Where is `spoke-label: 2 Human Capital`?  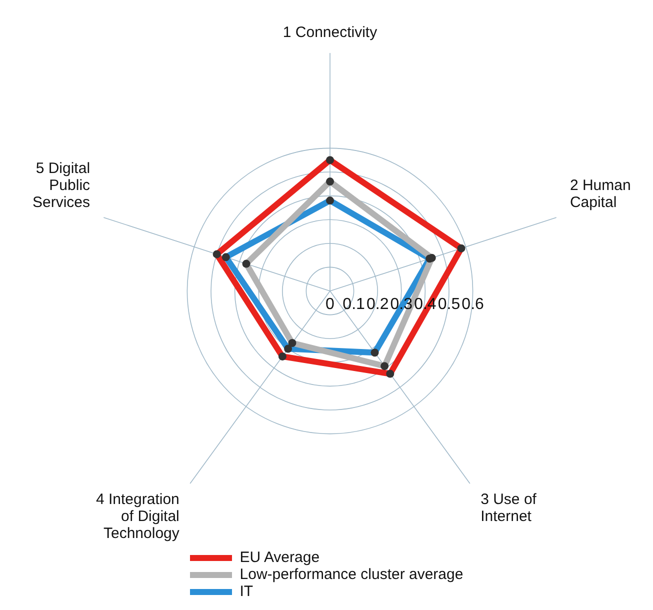 spoke-label: 2 Human Capital is located at coordinates (600, 193).